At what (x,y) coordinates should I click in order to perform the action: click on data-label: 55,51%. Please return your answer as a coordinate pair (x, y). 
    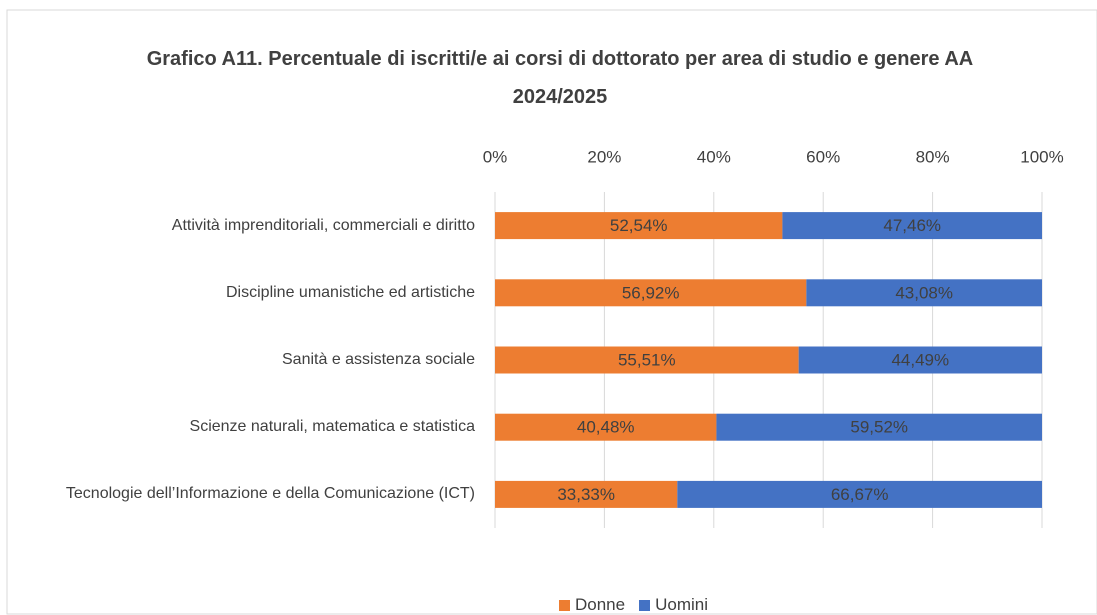
    Looking at the image, I should click on (647, 359).